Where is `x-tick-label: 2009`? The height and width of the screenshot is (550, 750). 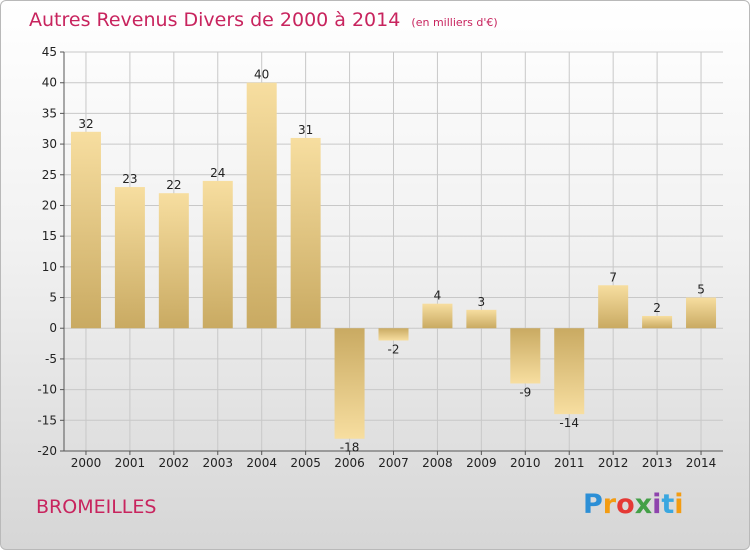 x-tick-label: 2009 is located at coordinates (481, 463).